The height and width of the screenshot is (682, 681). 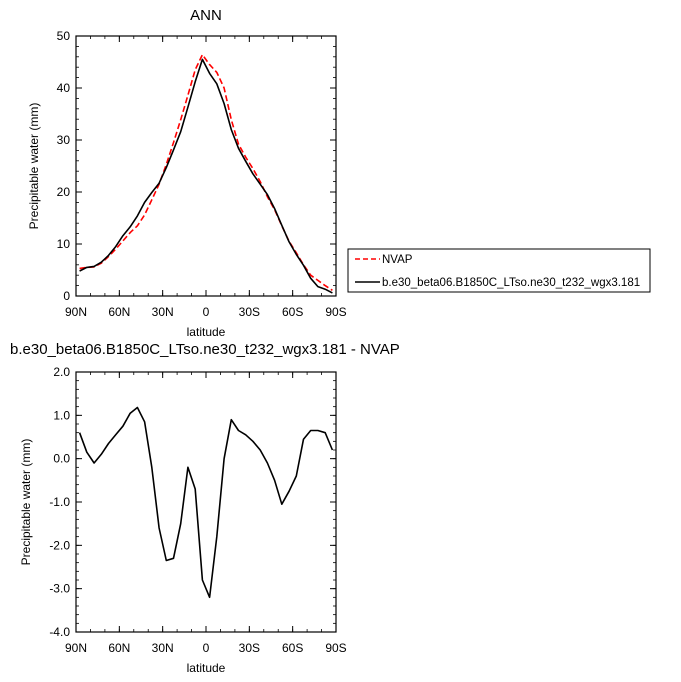 I want to click on y-tick-label: -4.0, so click(x=59, y=632).